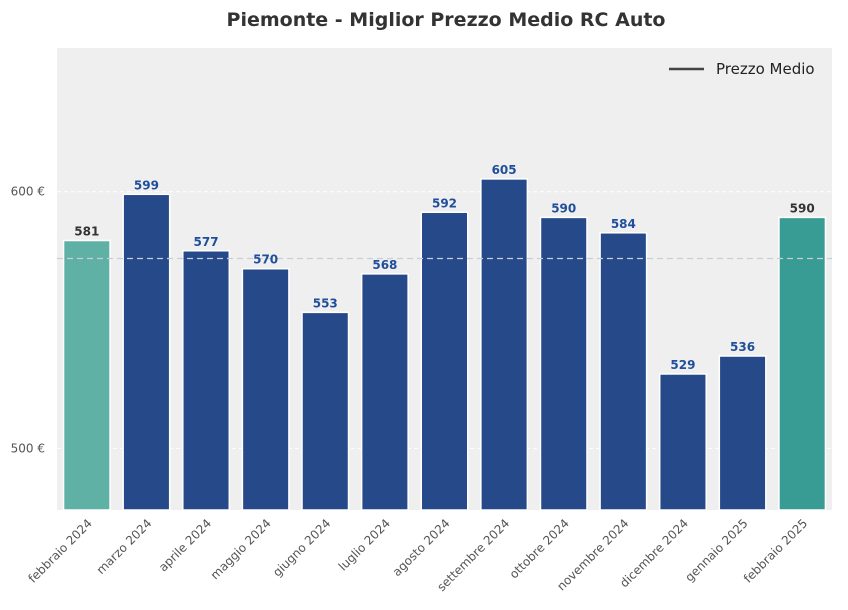 The width and height of the screenshot is (848, 610). I want to click on x-tick-label: marzo 2024, so click(124, 546).